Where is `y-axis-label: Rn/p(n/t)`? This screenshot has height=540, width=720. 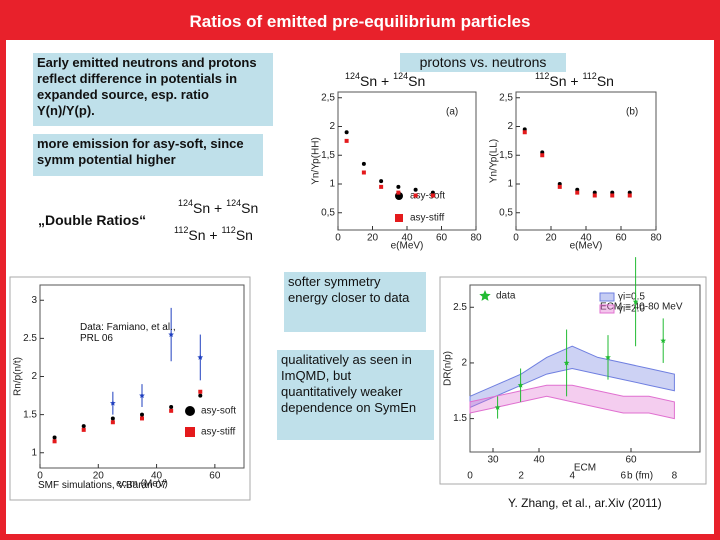 y-axis-label: Rn/p(n/t) is located at coordinates (18, 376).